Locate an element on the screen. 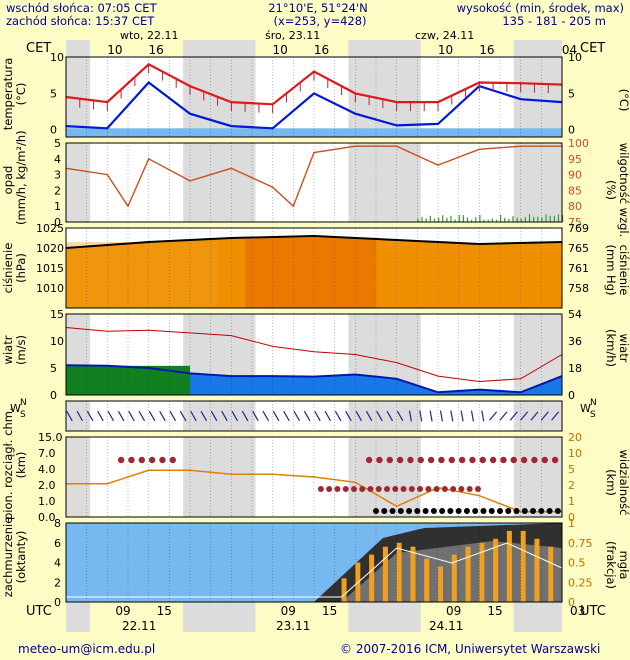  wind-tick-right: 54 is located at coordinates (575, 314).